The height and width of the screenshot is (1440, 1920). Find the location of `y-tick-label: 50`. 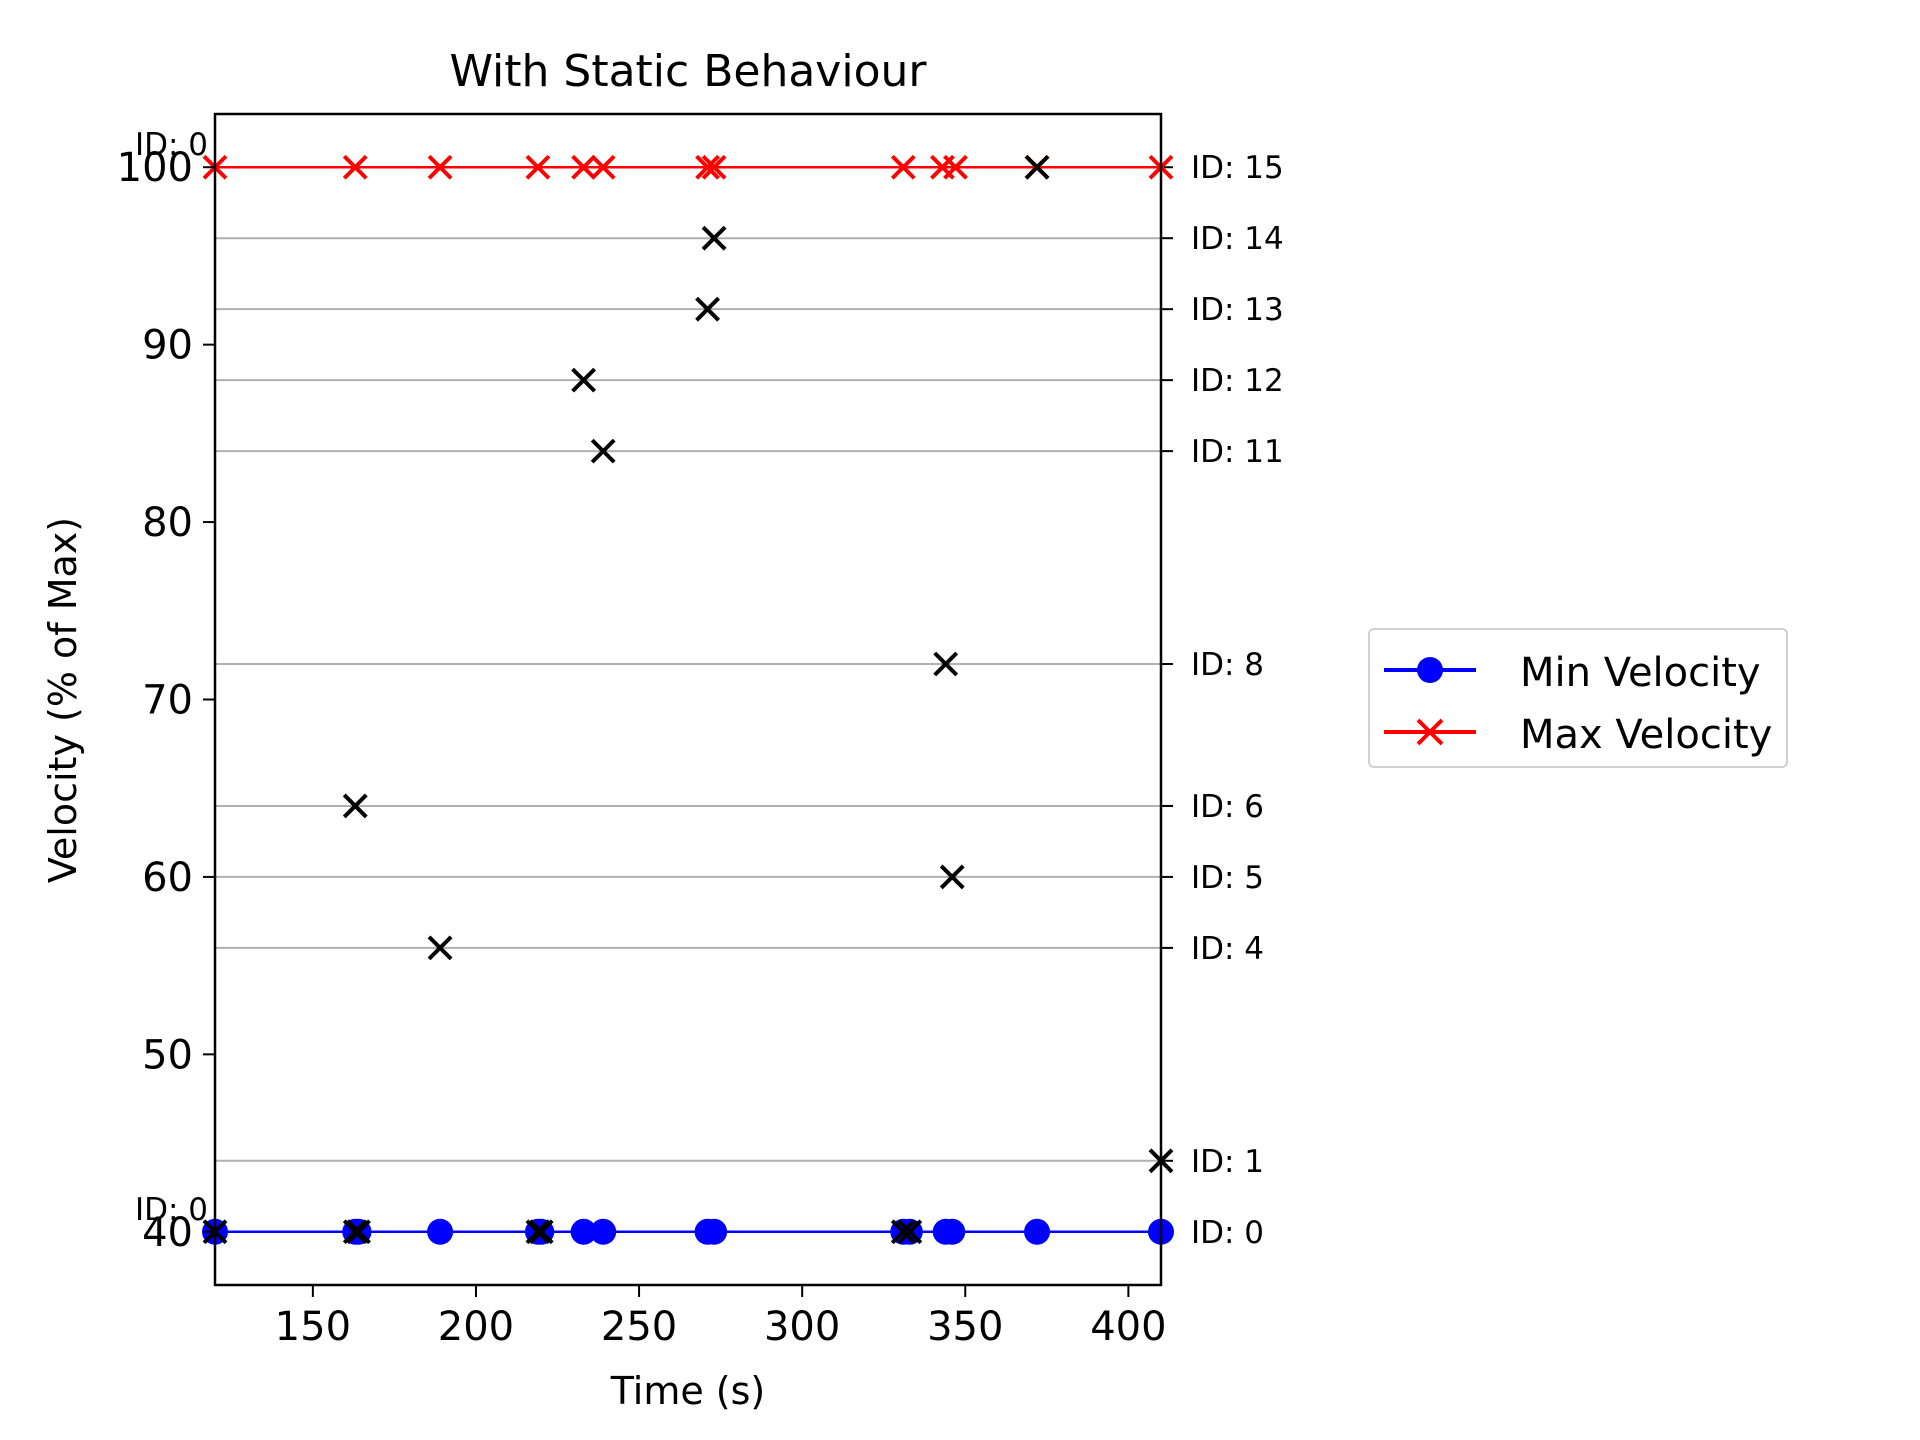

y-tick-label: 50 is located at coordinates (167, 1055).